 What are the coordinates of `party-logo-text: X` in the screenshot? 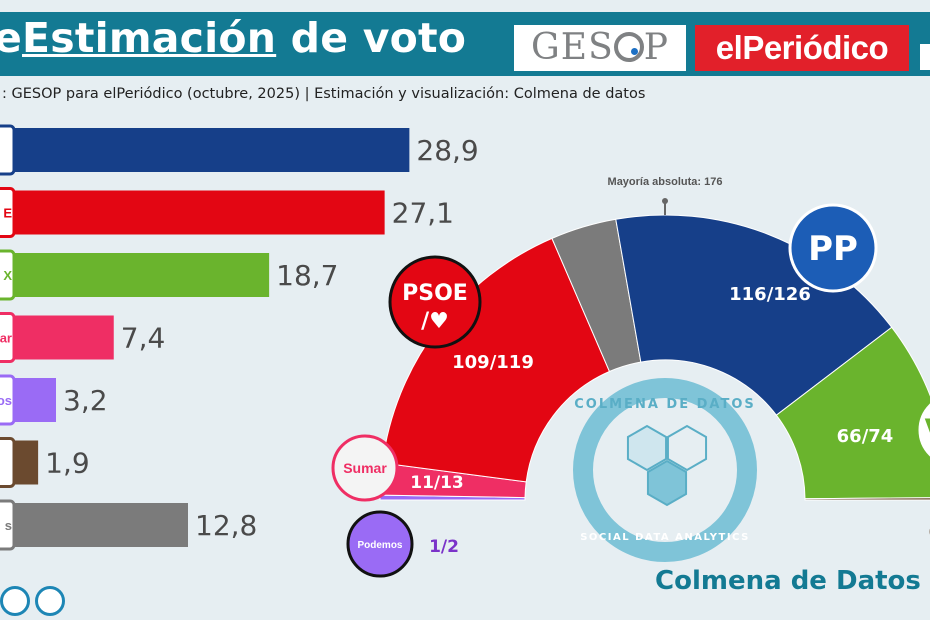 It's located at (7, 275).